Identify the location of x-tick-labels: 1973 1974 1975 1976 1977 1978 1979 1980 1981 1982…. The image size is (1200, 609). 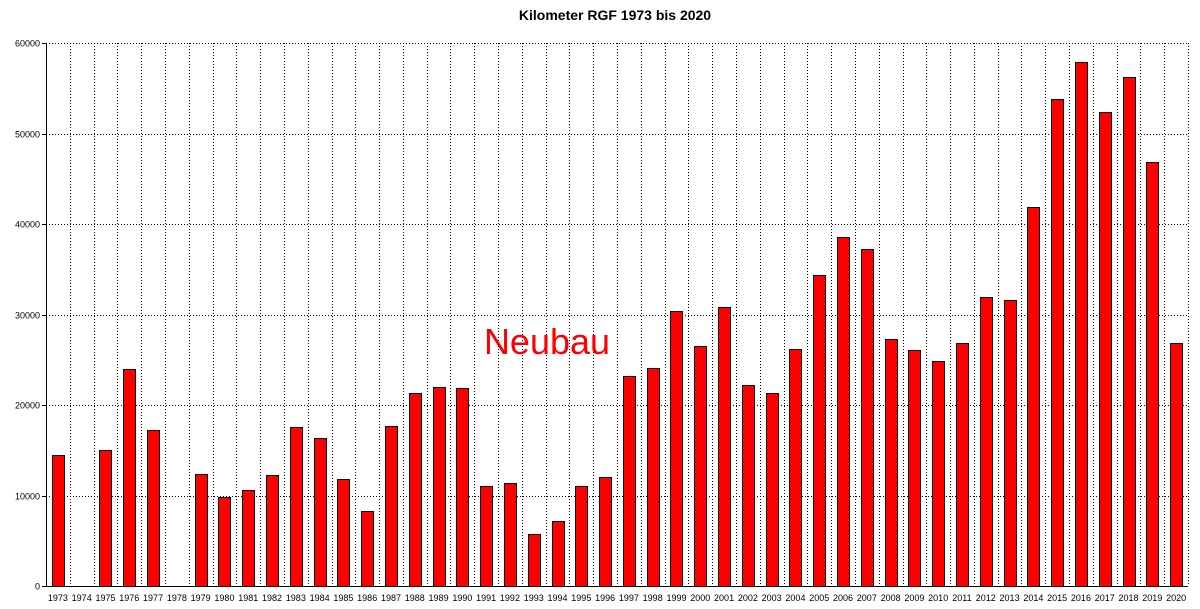
(617, 598).